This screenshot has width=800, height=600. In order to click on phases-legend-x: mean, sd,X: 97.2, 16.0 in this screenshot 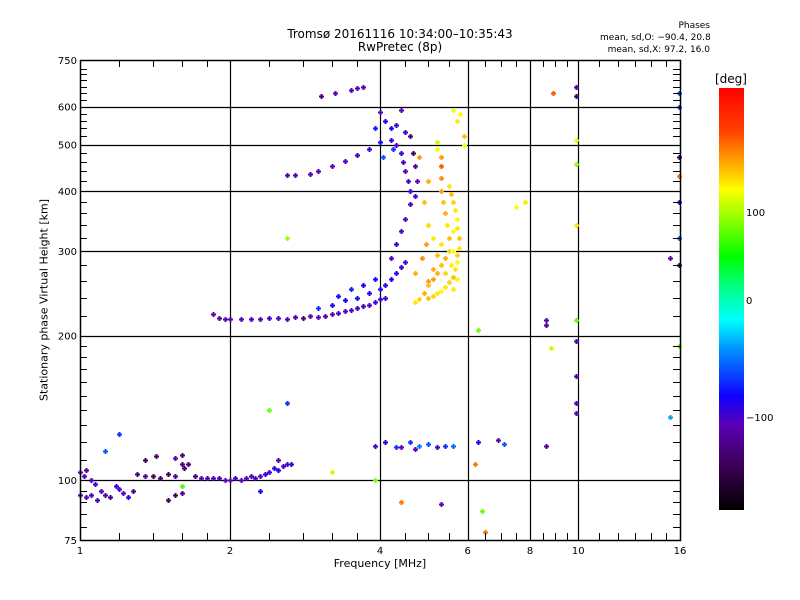, I will do `click(658, 50)`.